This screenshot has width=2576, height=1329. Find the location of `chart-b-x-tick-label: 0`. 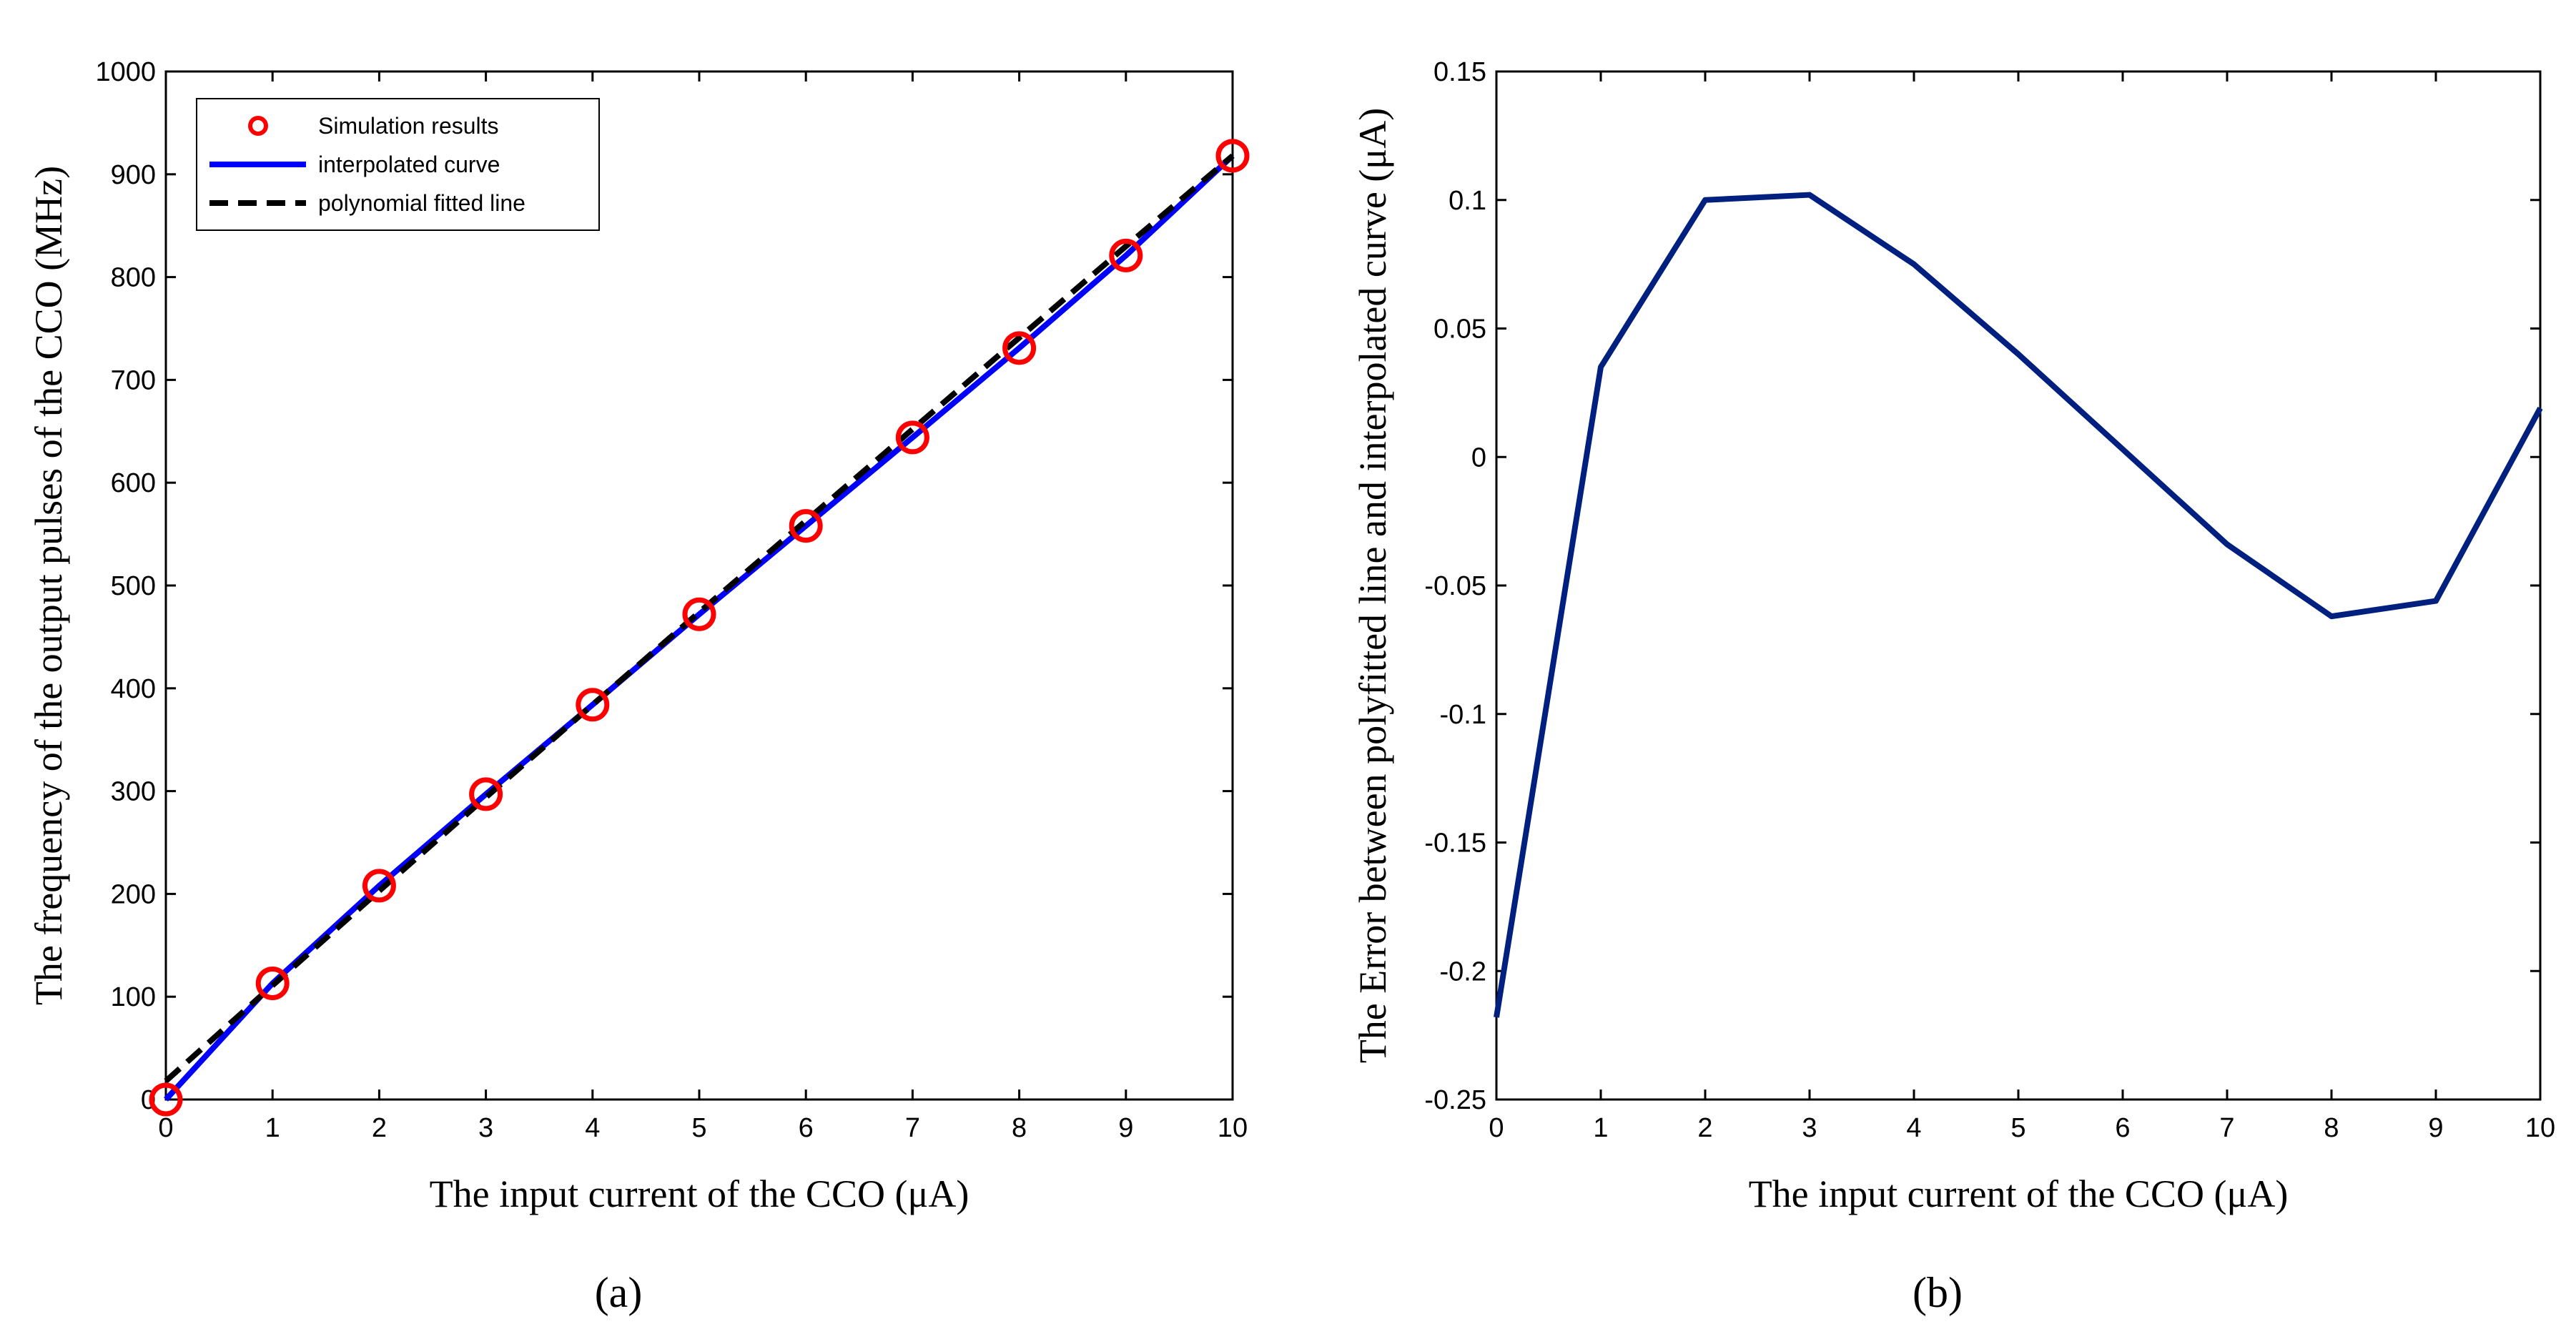

chart-b-x-tick-label: 0 is located at coordinates (1496, 1128).